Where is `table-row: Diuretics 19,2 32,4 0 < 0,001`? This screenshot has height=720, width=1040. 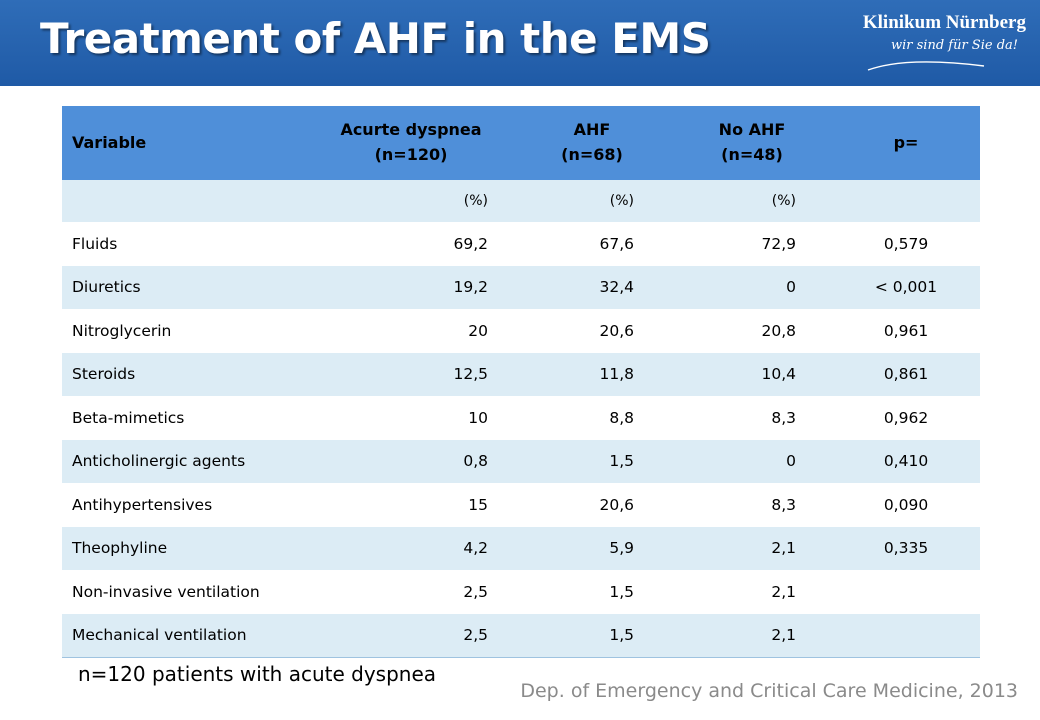
table-row: Diuretics 19,2 32,4 0 < 0,001 is located at coordinates (521, 287).